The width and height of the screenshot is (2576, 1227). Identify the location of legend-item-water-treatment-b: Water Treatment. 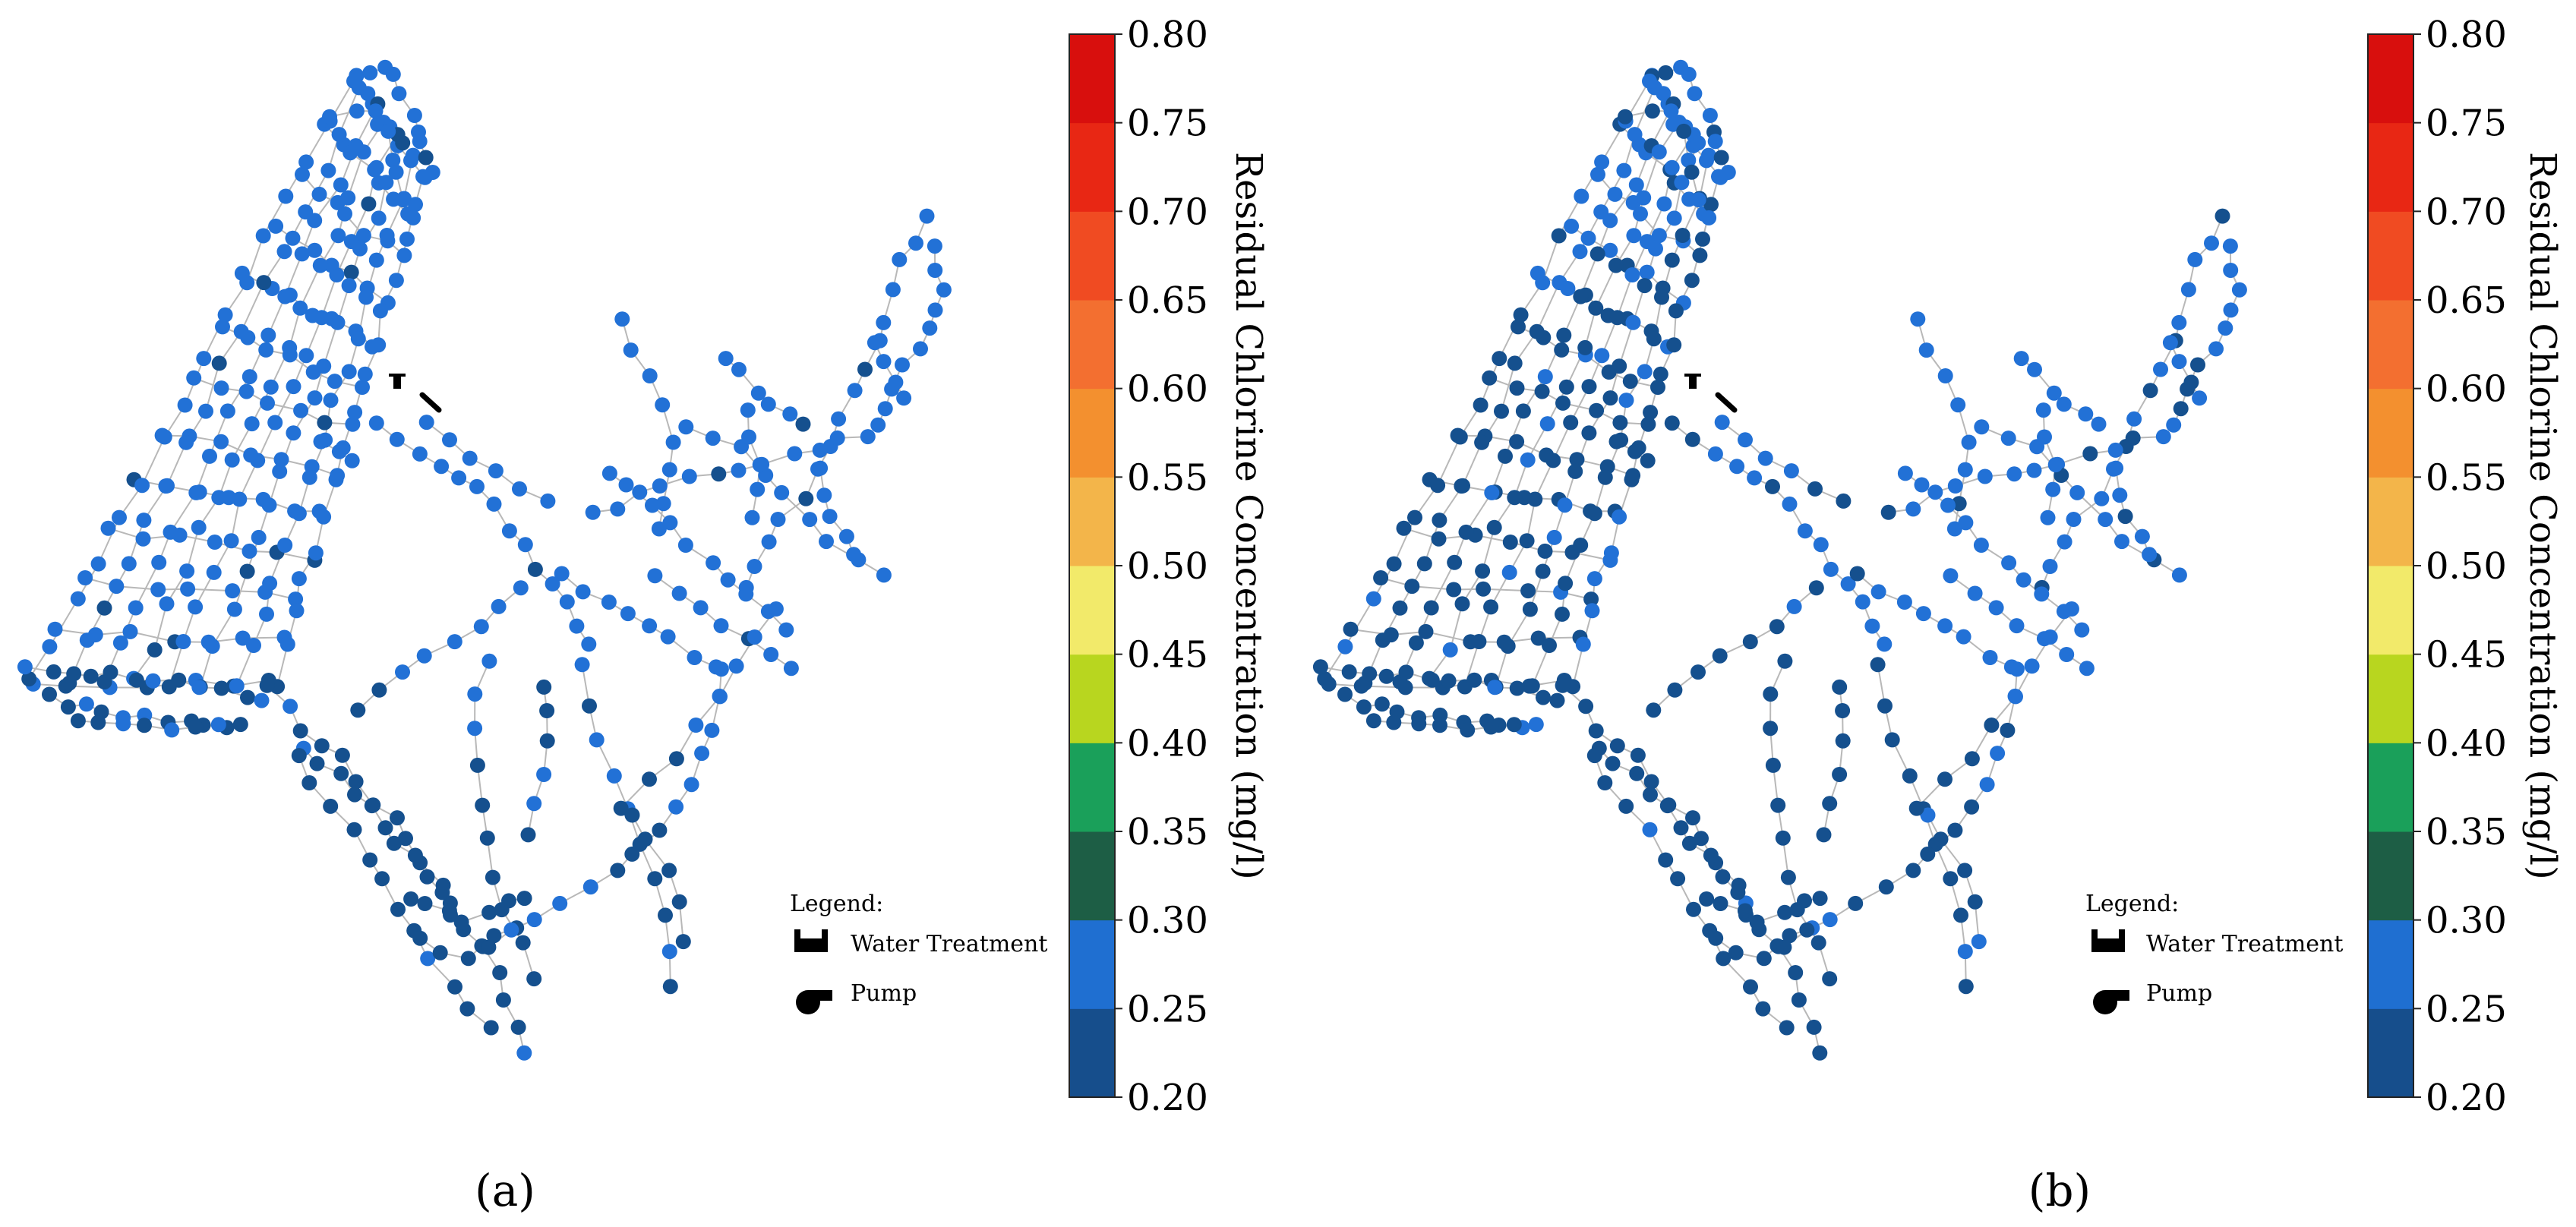
(2244, 944).